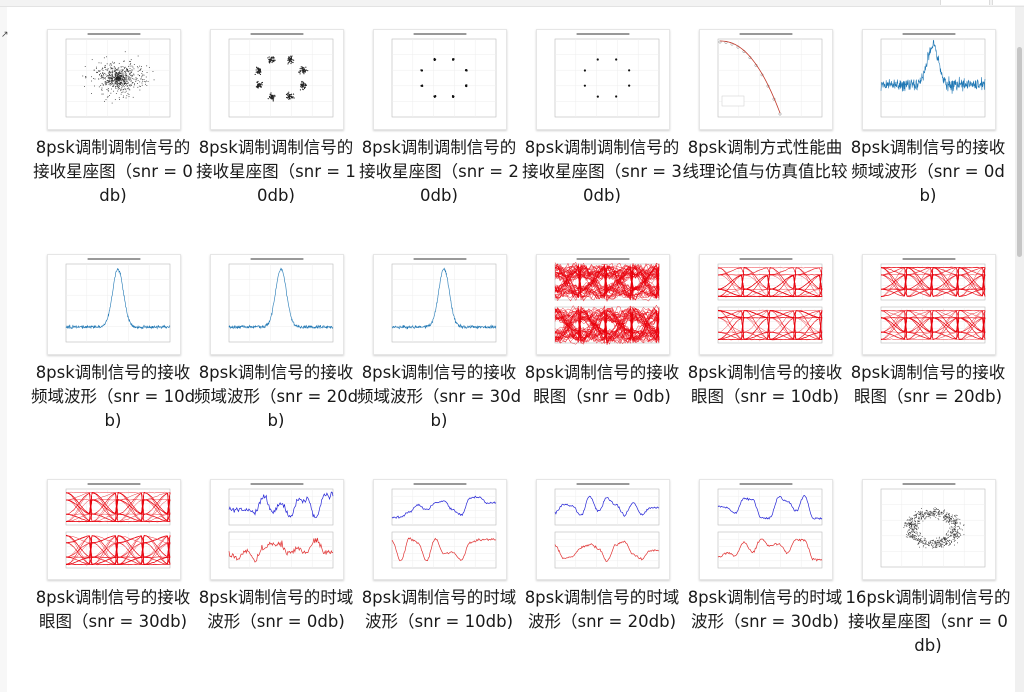 The image size is (1024, 692). I want to click on file-name: 8psk调制信号的接收眼图（snr = 0db), so click(602, 384).